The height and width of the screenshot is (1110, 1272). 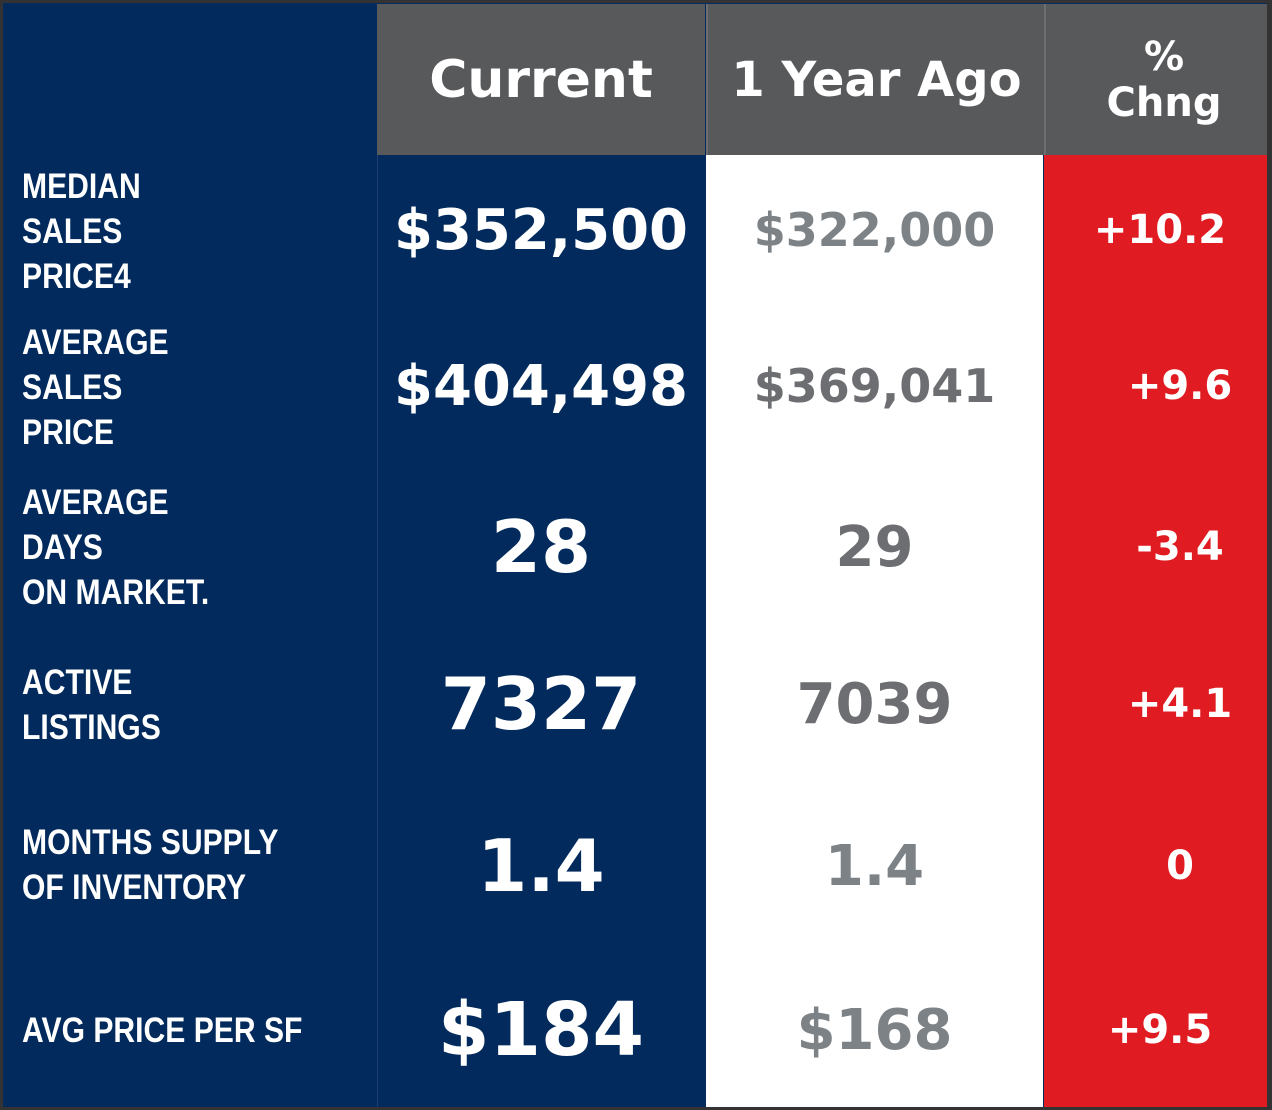 I want to click on pct-change-average-days-on-market: -3.4, so click(x=1180, y=547).